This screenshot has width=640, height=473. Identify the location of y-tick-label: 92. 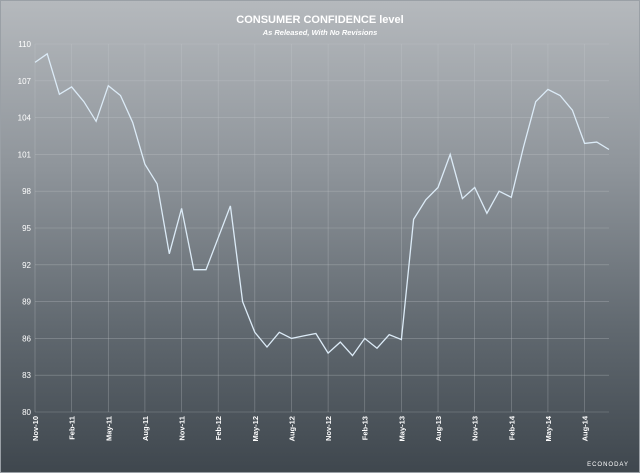
(26, 265).